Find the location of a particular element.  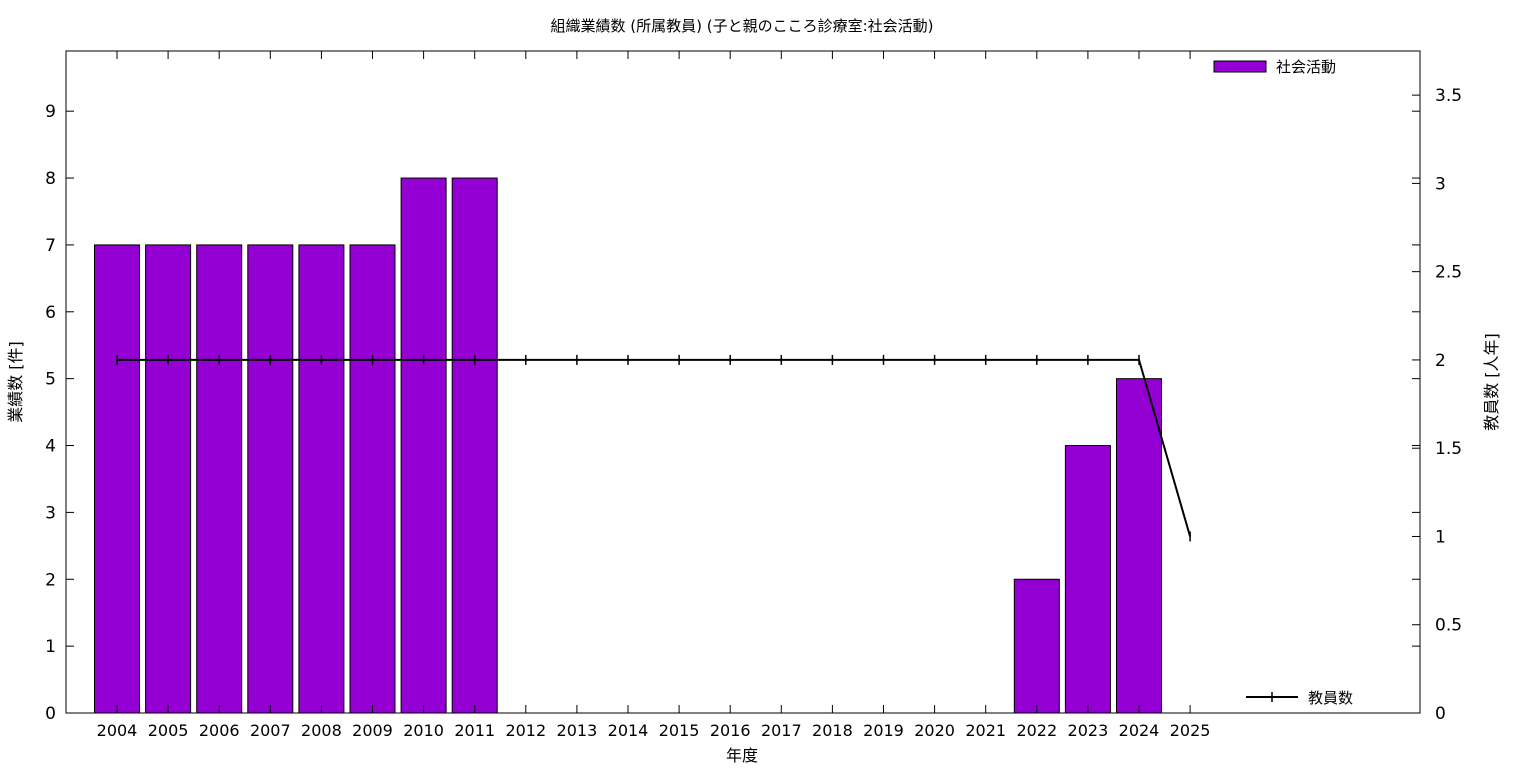

y2-tick-label: 1.5 is located at coordinates (1448, 449).